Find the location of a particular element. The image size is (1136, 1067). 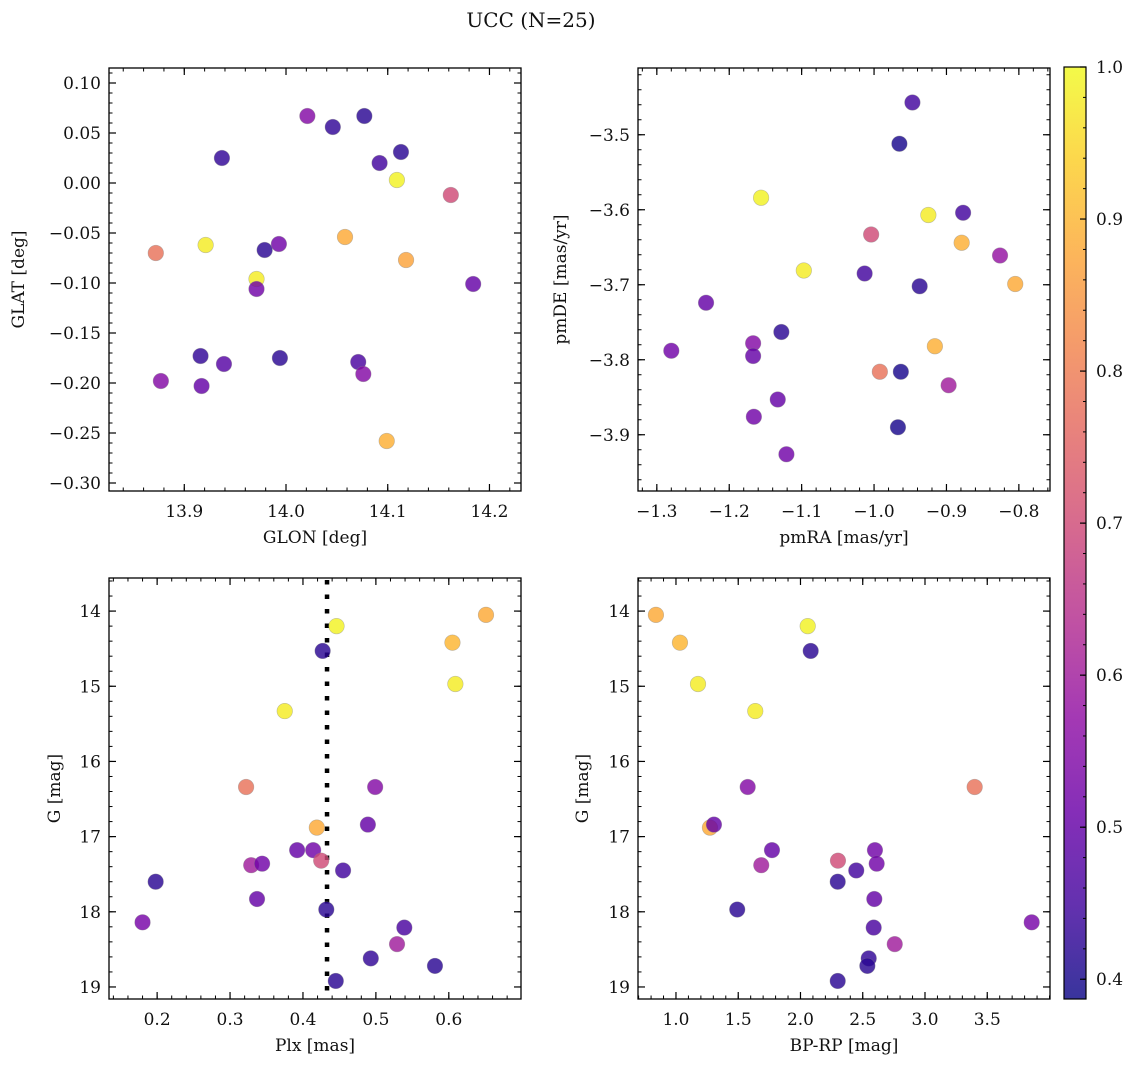

y-tick-label: −0.20 is located at coordinates (75, 384).